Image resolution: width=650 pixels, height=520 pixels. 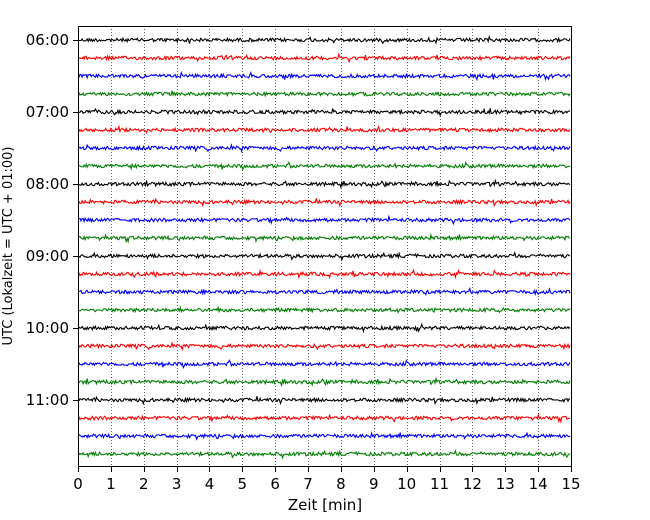 What do you see at coordinates (47, 328) in the screenshot?
I see `y-tick-label: 10:00` at bounding box center [47, 328].